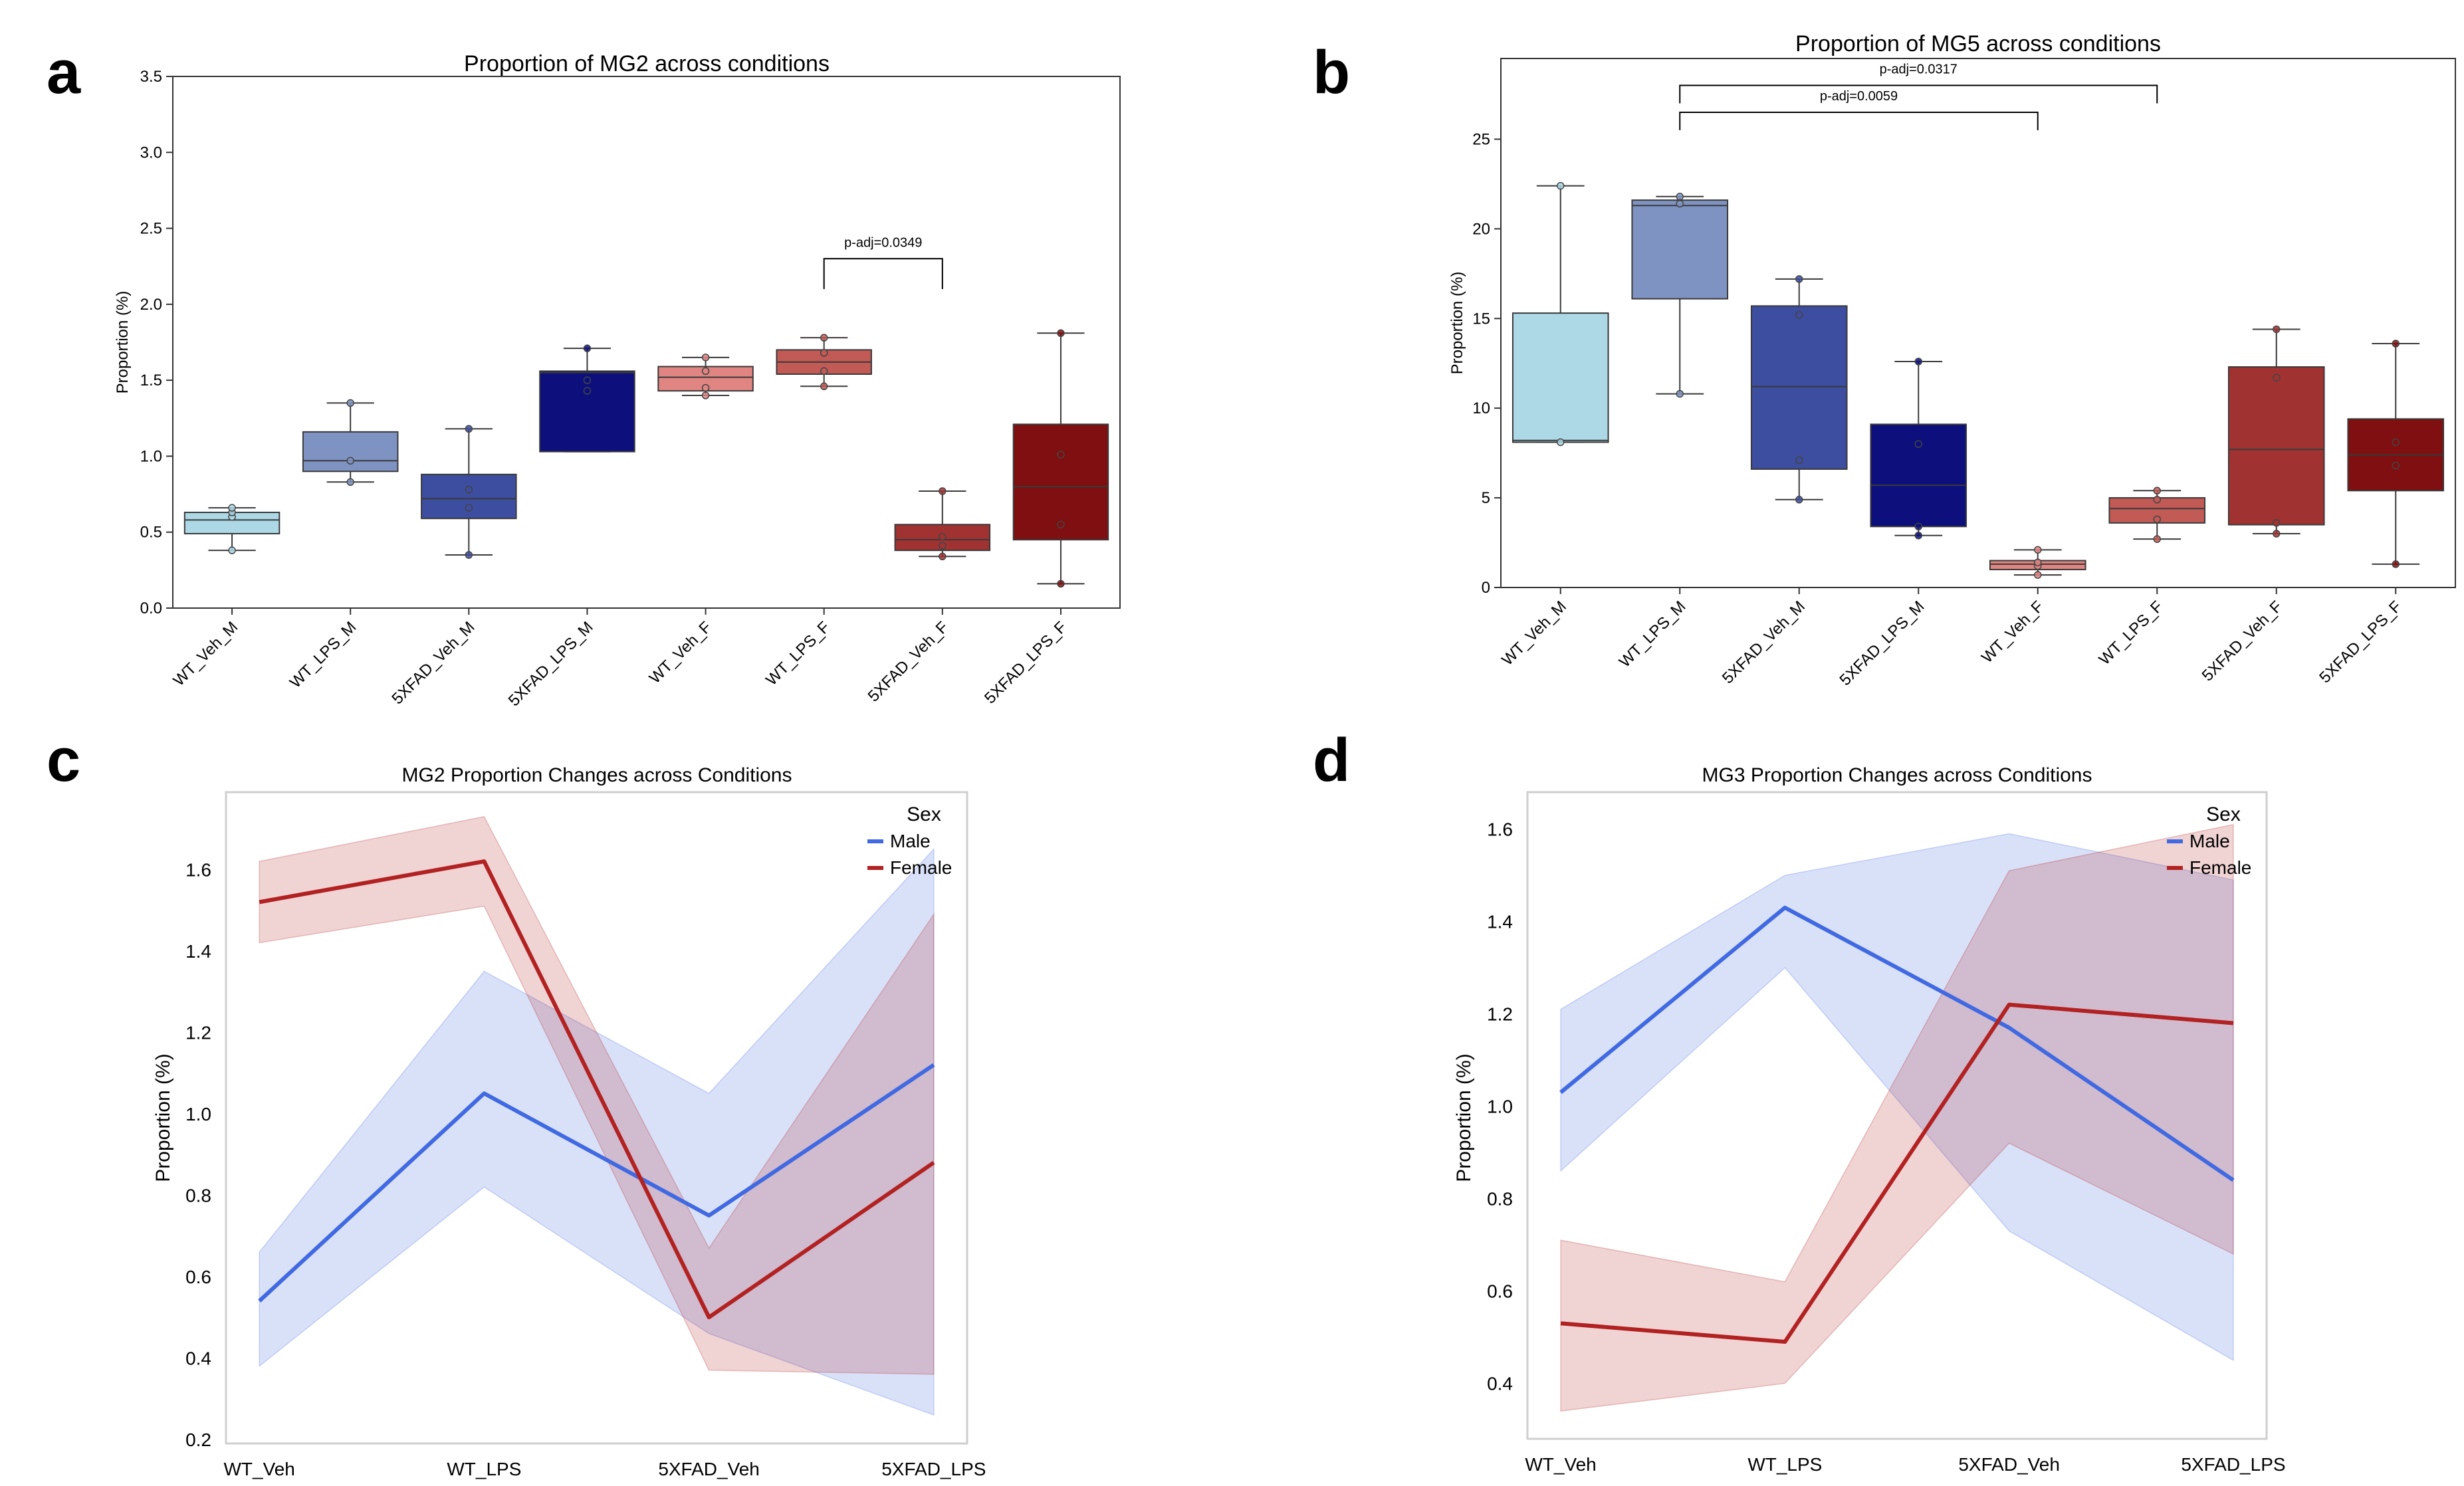 This screenshot has width=2464, height=1486. Describe the element at coordinates (469, 496) in the screenshot. I see `box-5XFAD_Veh_M` at that location.